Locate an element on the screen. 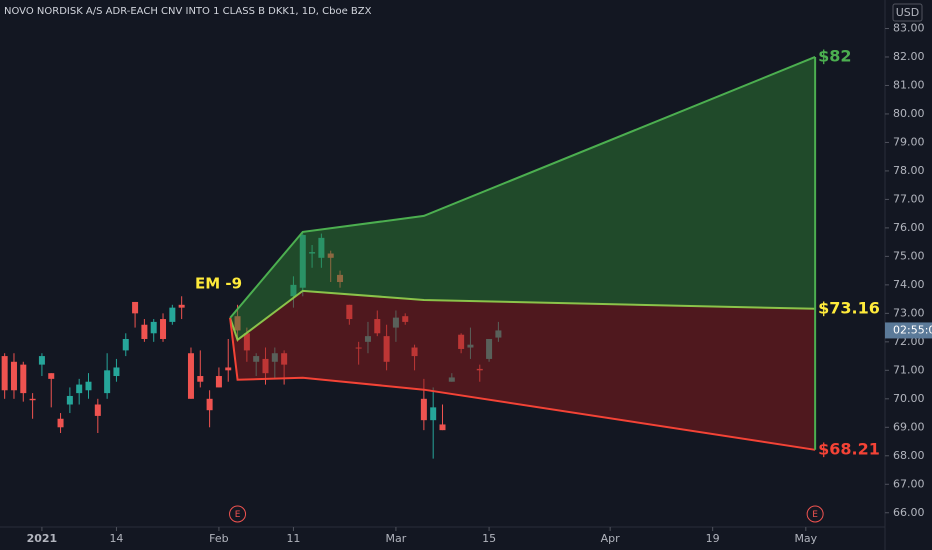 The image size is (932, 550). y-tick-label: 66.00 is located at coordinates (909, 512).